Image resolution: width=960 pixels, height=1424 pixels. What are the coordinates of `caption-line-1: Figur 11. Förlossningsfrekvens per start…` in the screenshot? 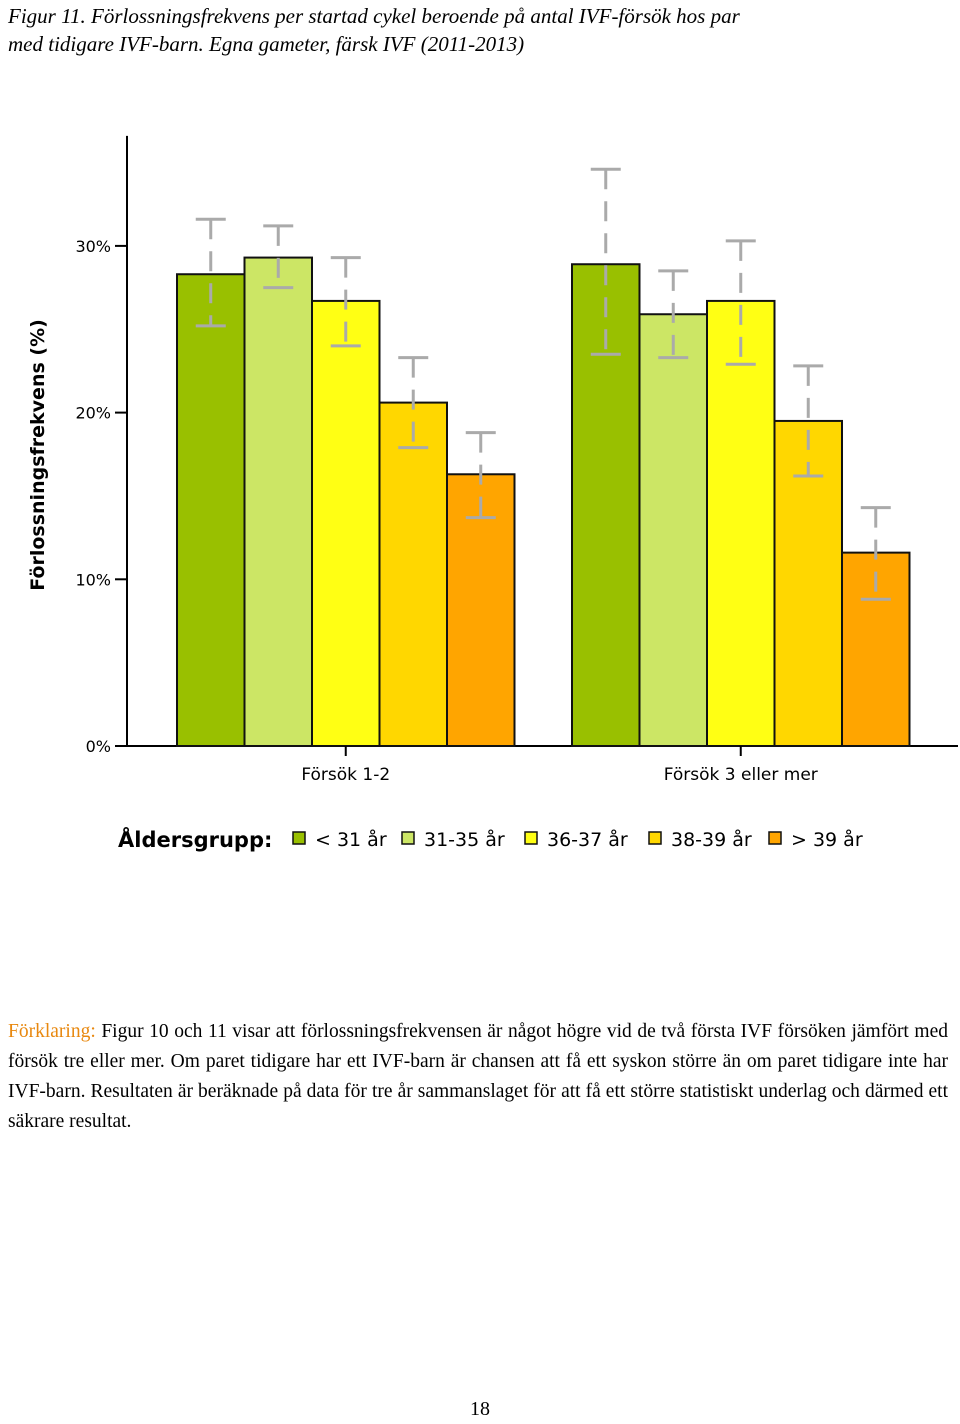 It's located at (374, 16).